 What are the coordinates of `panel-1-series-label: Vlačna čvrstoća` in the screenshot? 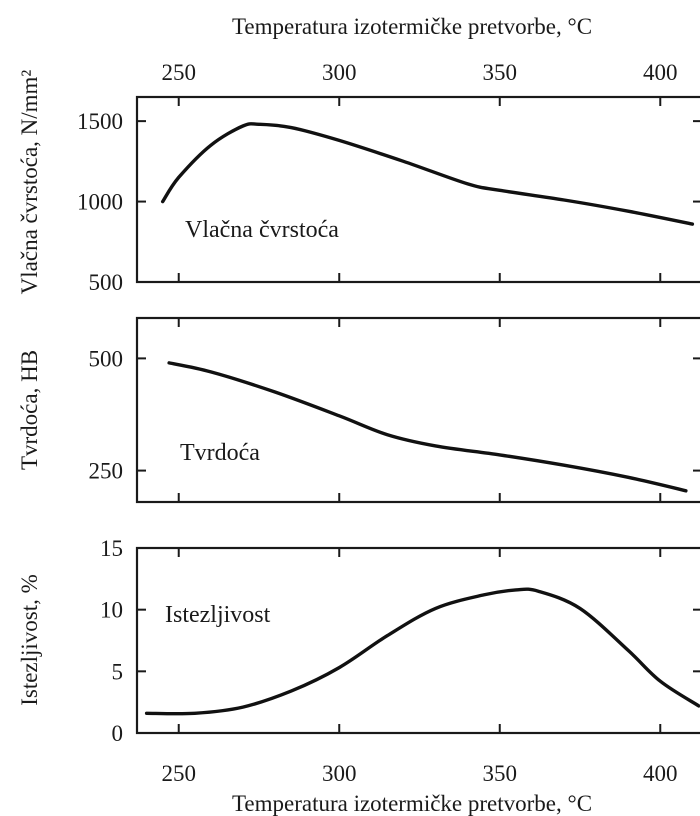 It's located at (262, 230).